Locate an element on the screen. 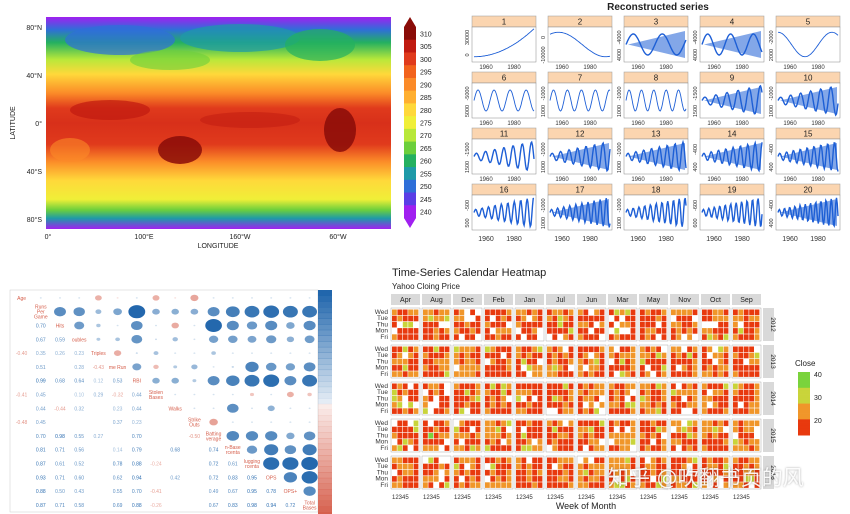 This screenshot has width=850, height=514. series-line is located at coordinates (504, 156).